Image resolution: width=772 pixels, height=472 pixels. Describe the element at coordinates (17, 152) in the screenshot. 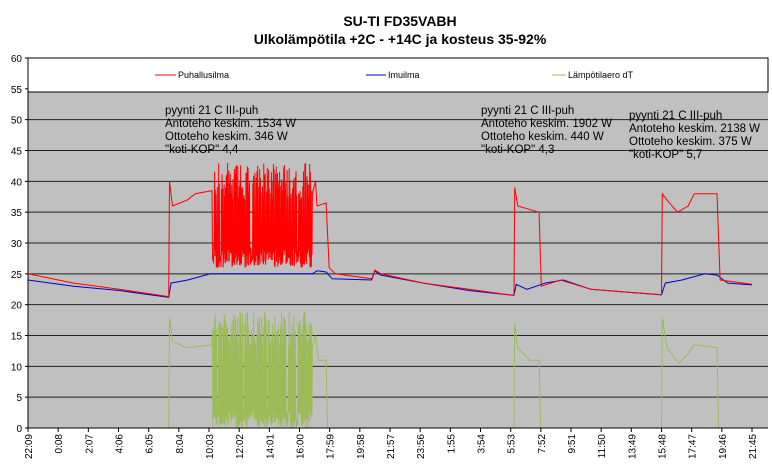

I see `y-tick-label: 45` at that location.